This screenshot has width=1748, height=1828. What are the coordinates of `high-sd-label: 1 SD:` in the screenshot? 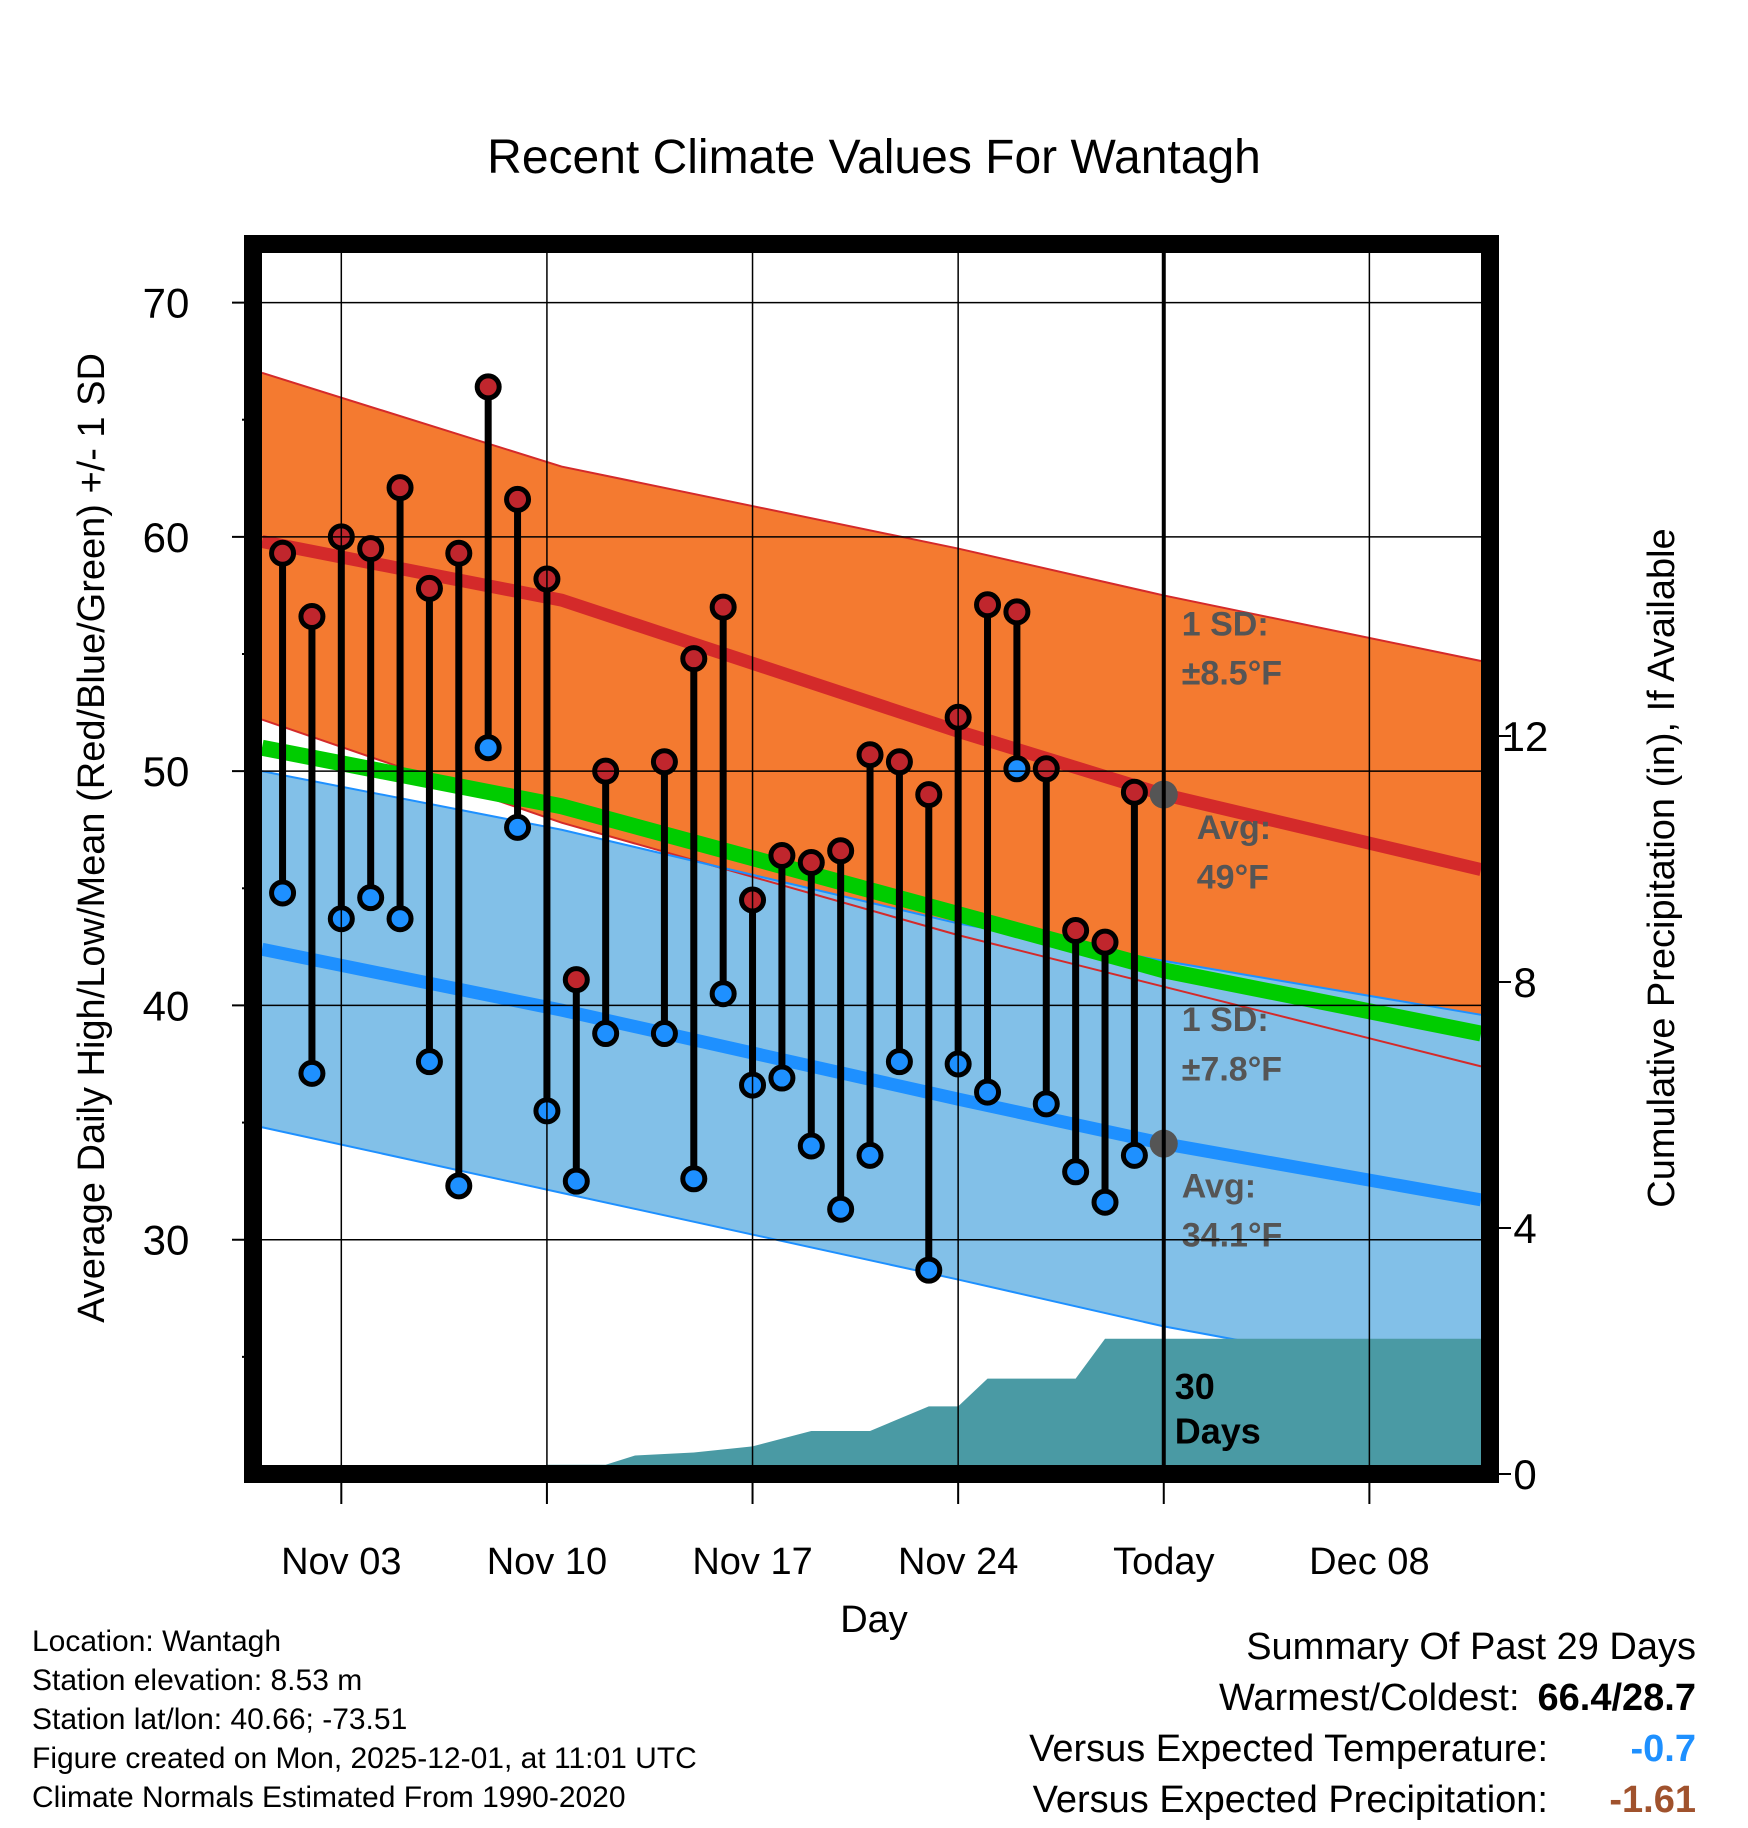 It's located at (1225, 624).